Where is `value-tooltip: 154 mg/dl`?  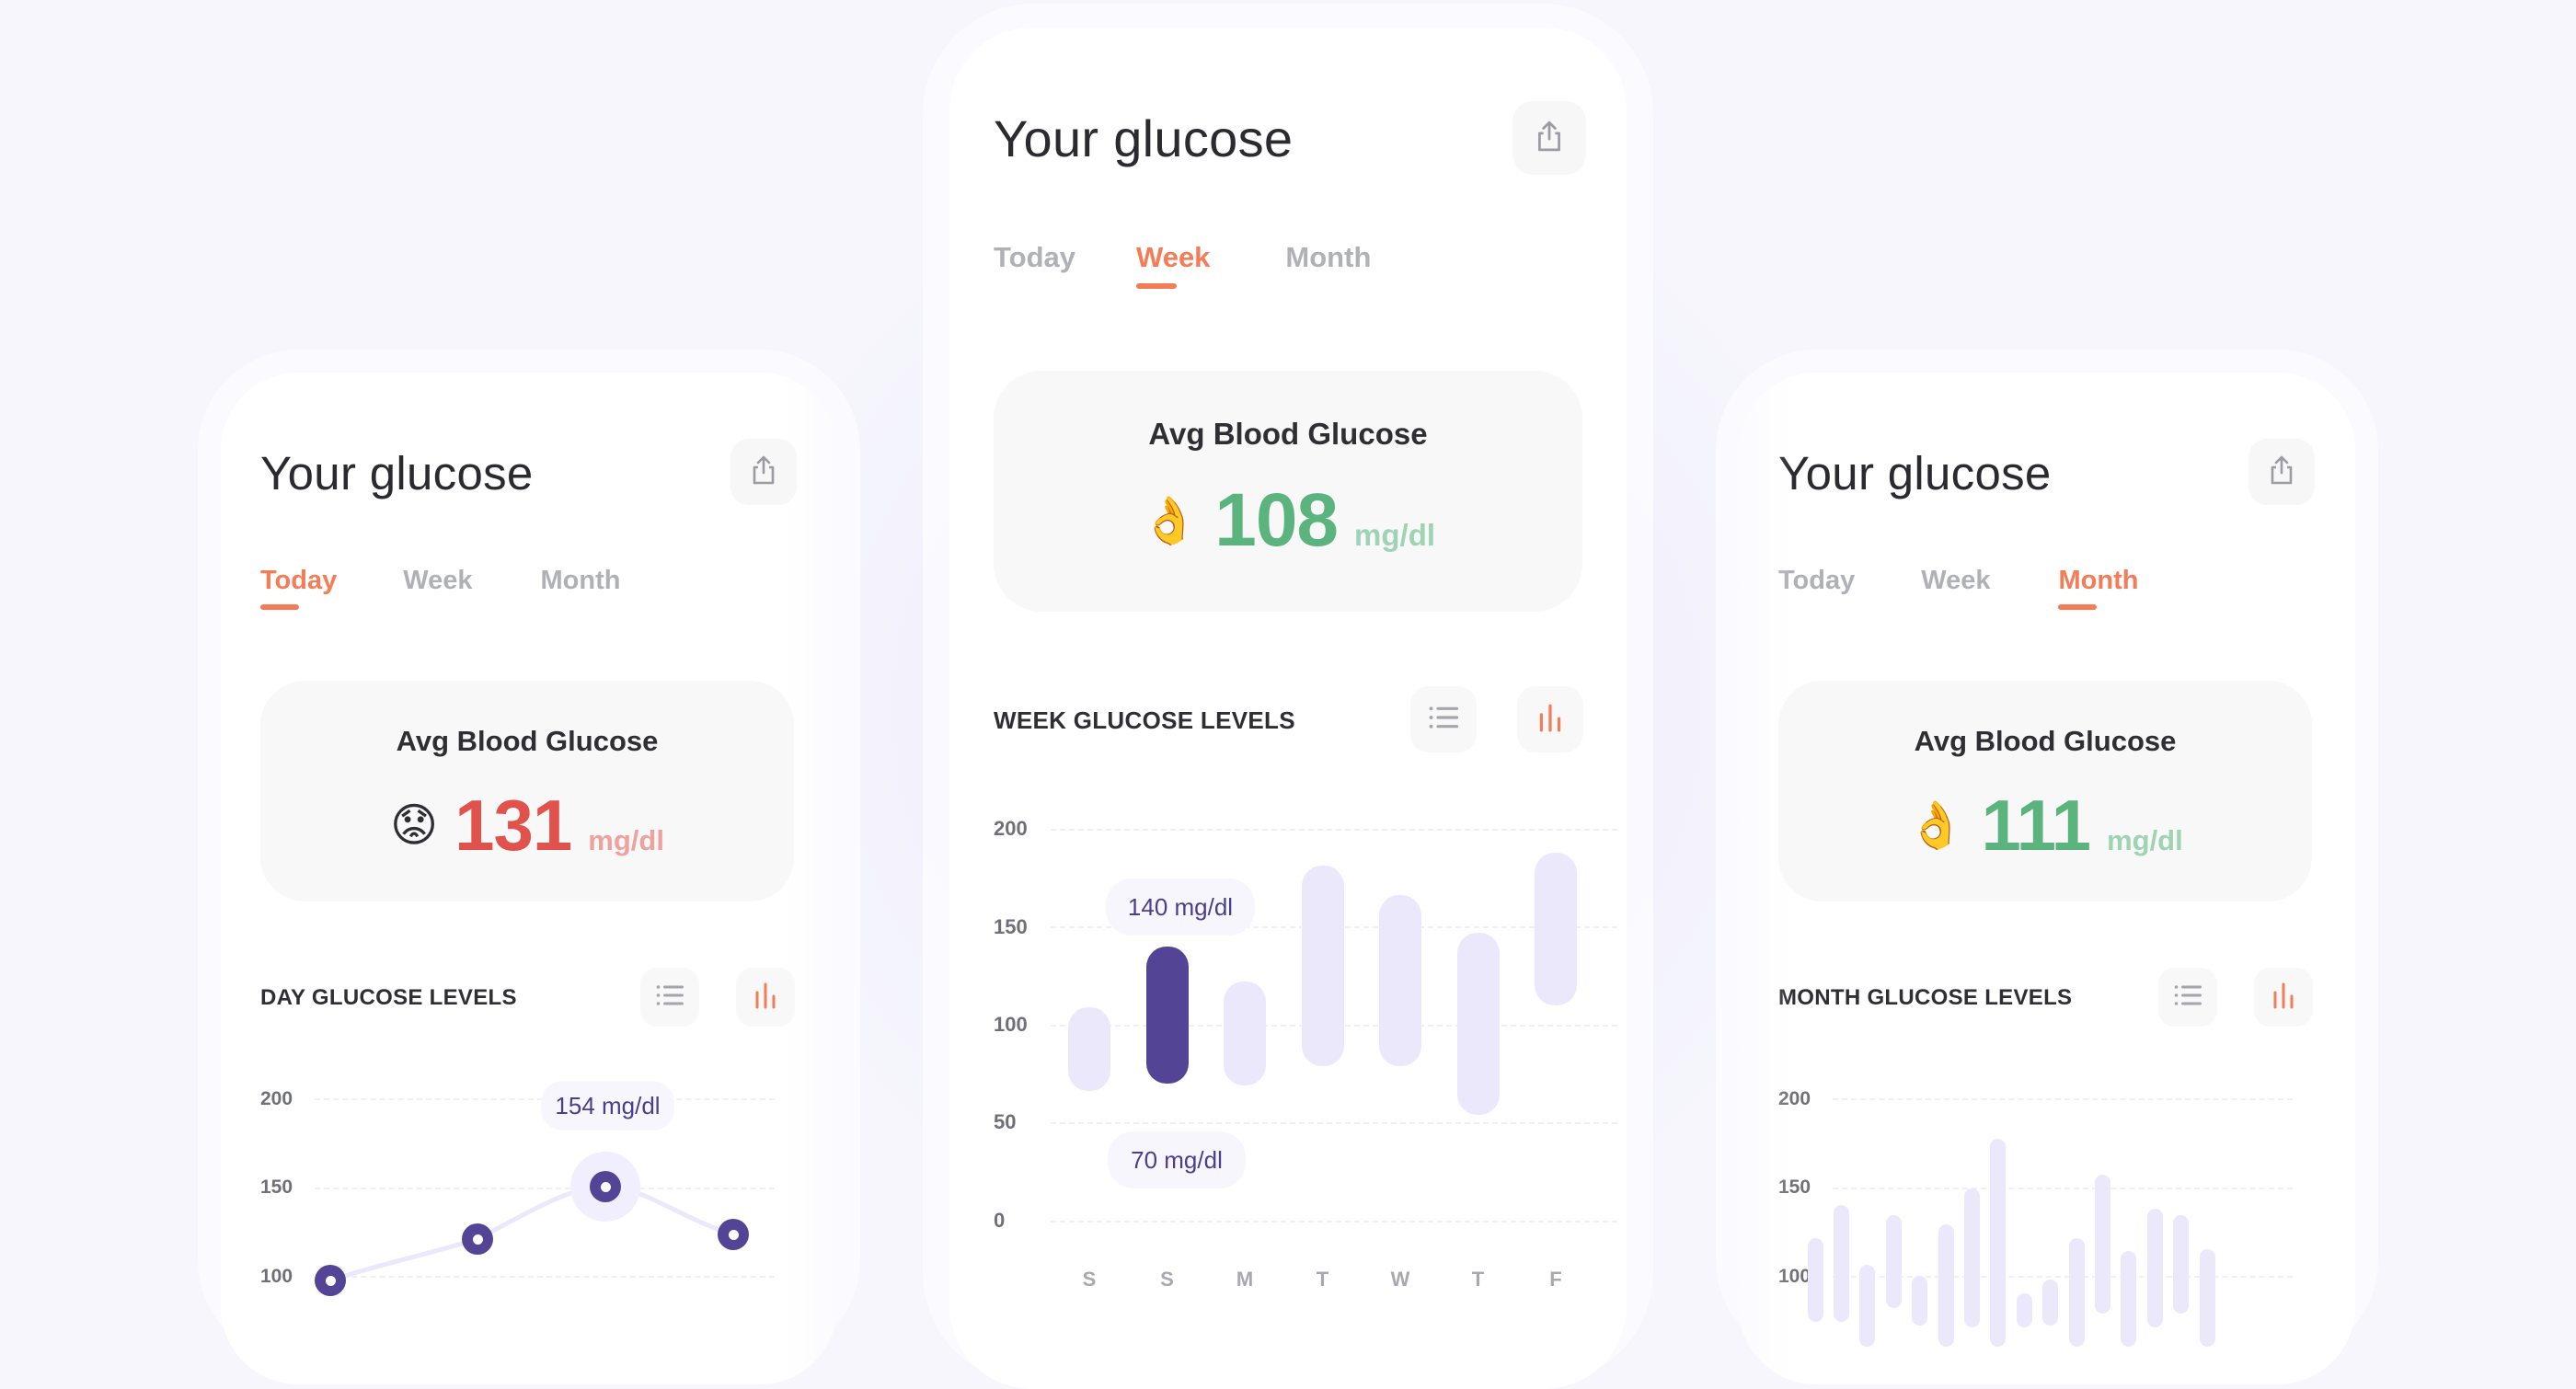
value-tooltip: 154 mg/dl is located at coordinates (607, 1106).